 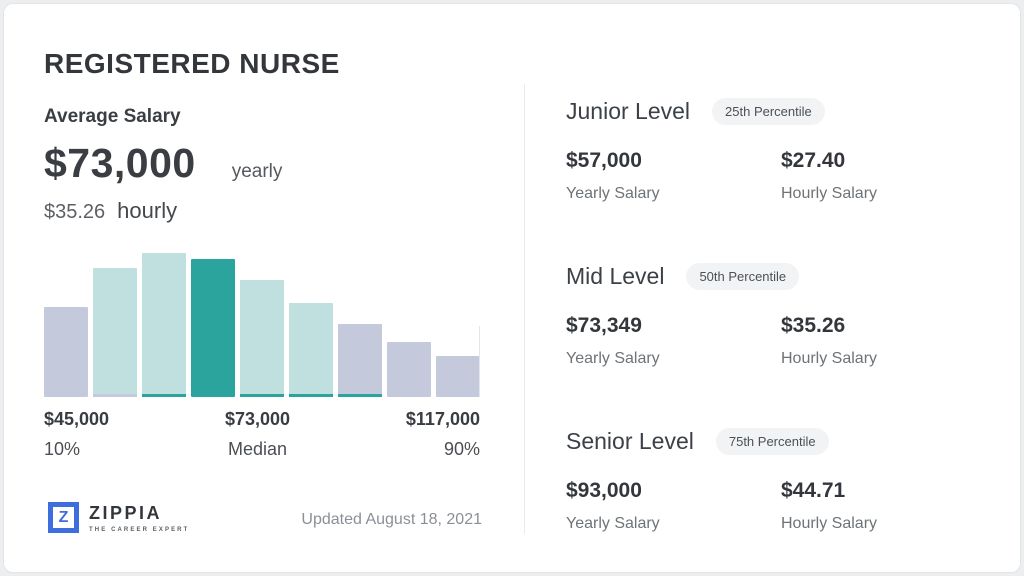 What do you see at coordinates (120, 163) in the screenshot?
I see `average-yearly-value: $73,000` at bounding box center [120, 163].